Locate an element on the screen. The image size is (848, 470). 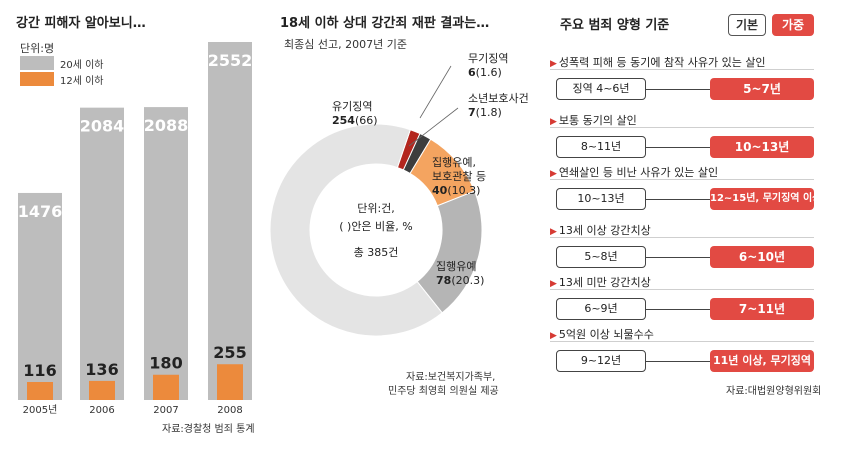
x-tick-label: 2007 is located at coordinates (165, 410).